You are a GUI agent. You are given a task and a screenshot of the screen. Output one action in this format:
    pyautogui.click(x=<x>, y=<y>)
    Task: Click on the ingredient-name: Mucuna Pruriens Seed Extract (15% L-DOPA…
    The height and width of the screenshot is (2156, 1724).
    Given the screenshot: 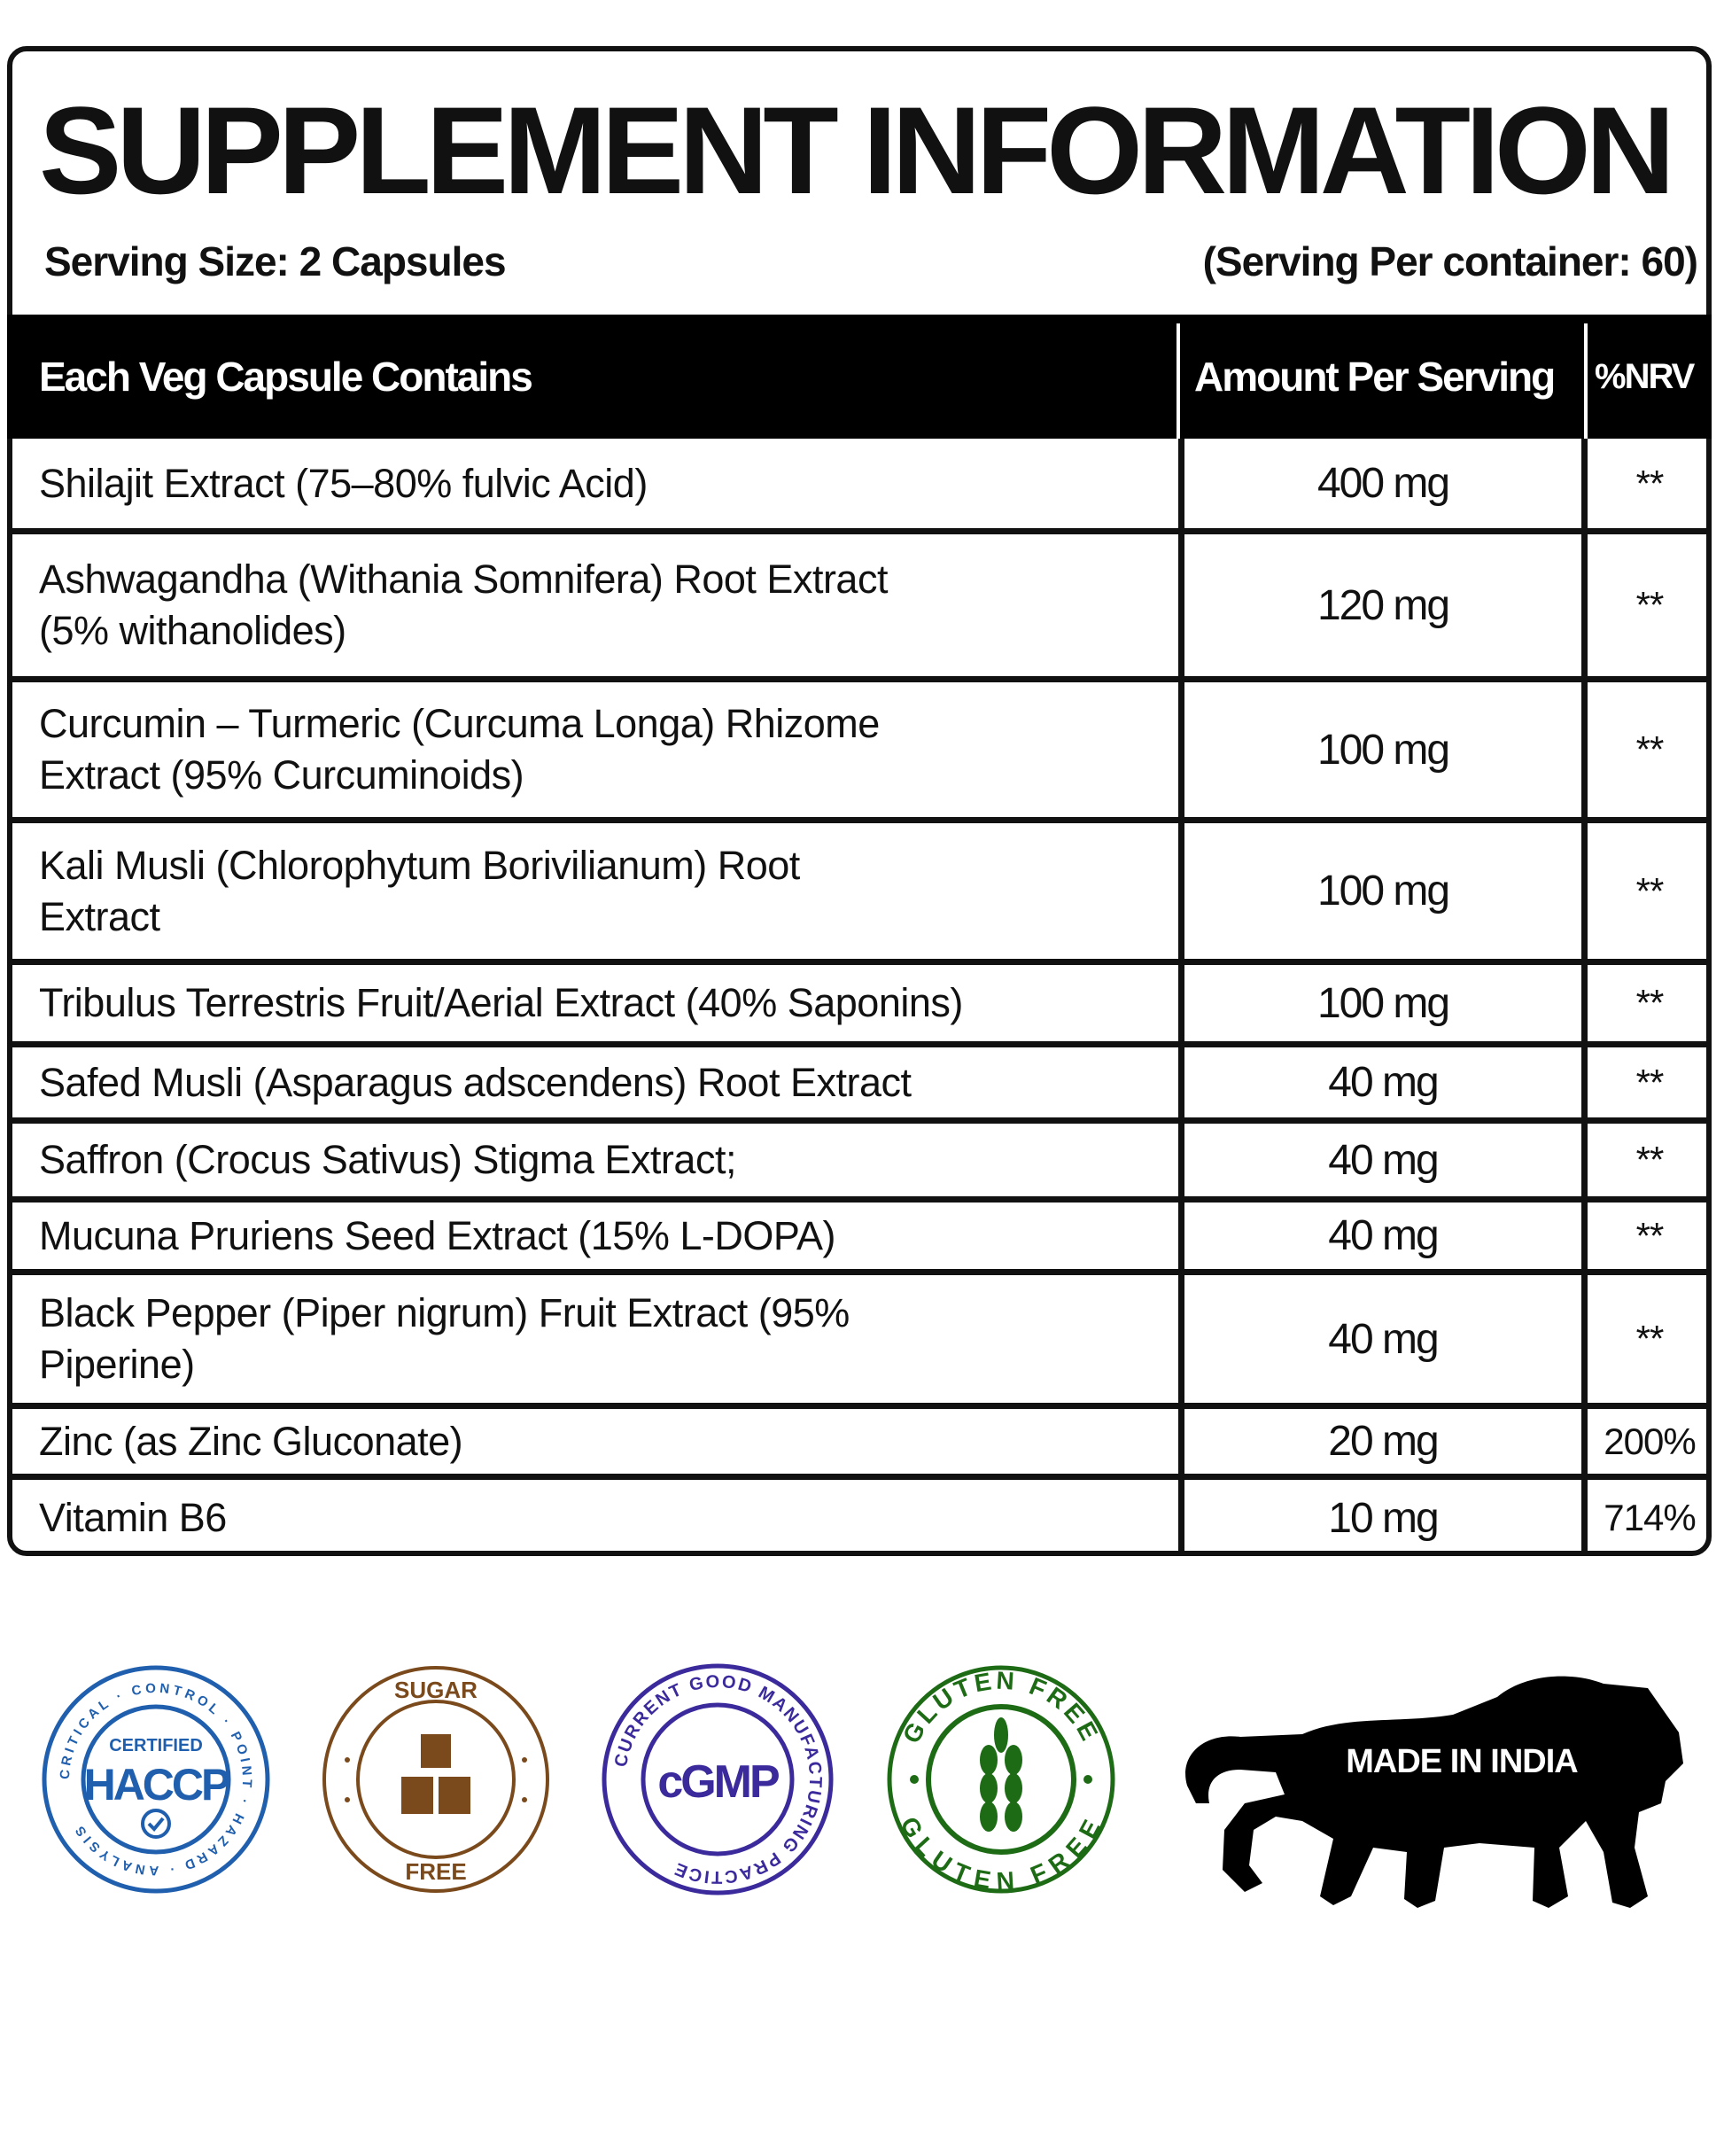 What is the action you would take?
    pyautogui.click(x=437, y=1235)
    